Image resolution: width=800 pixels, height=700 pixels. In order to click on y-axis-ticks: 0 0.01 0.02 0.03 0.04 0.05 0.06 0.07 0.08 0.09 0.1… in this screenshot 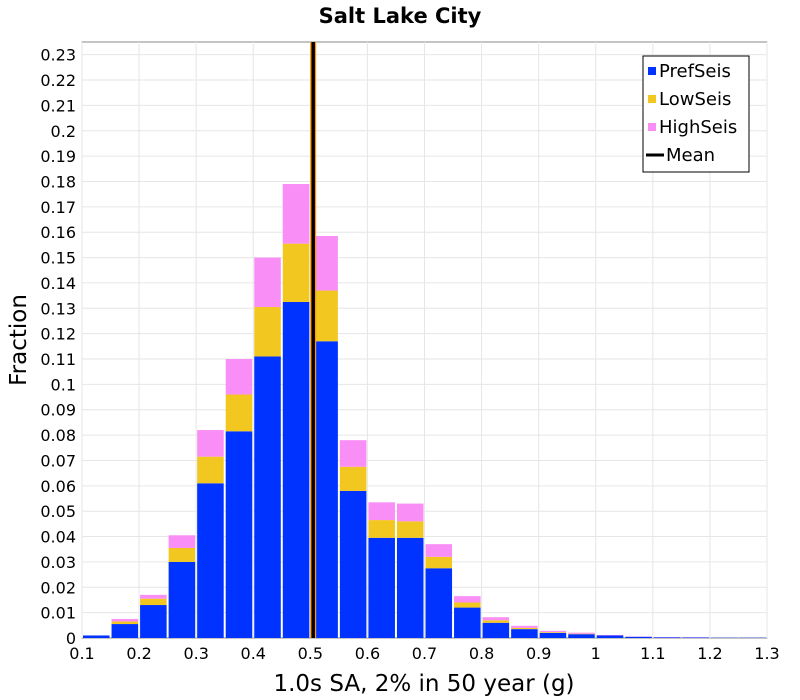, I will do `click(58, 347)`.